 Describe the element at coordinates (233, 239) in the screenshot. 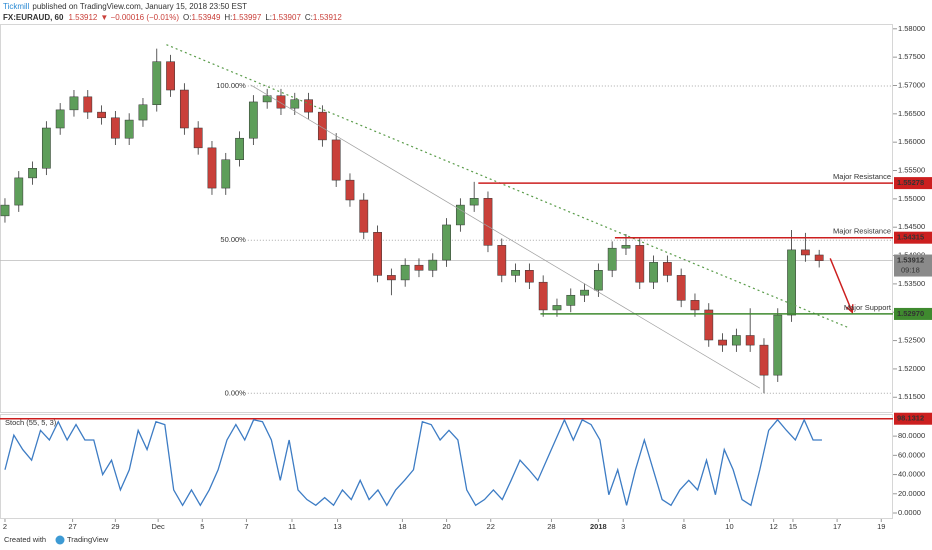

I see `fib-label: 50.00%` at that location.